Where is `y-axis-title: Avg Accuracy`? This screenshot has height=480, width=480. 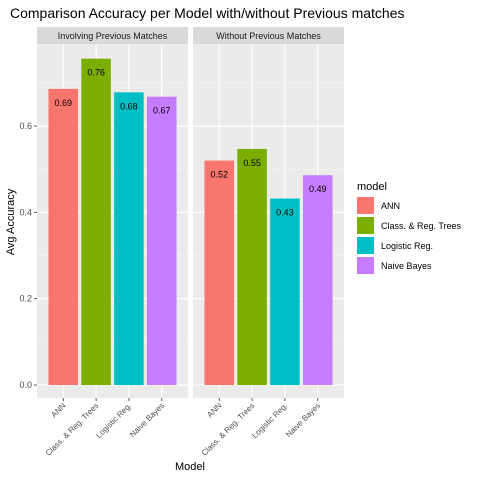
y-axis-title: Avg Accuracy is located at coordinates (11, 221).